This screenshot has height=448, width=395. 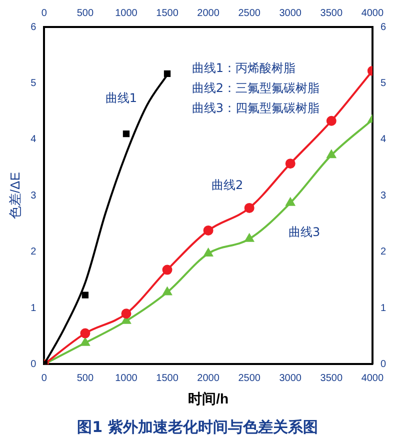 I want to click on x2-tick-label: 2000, so click(x=208, y=13).